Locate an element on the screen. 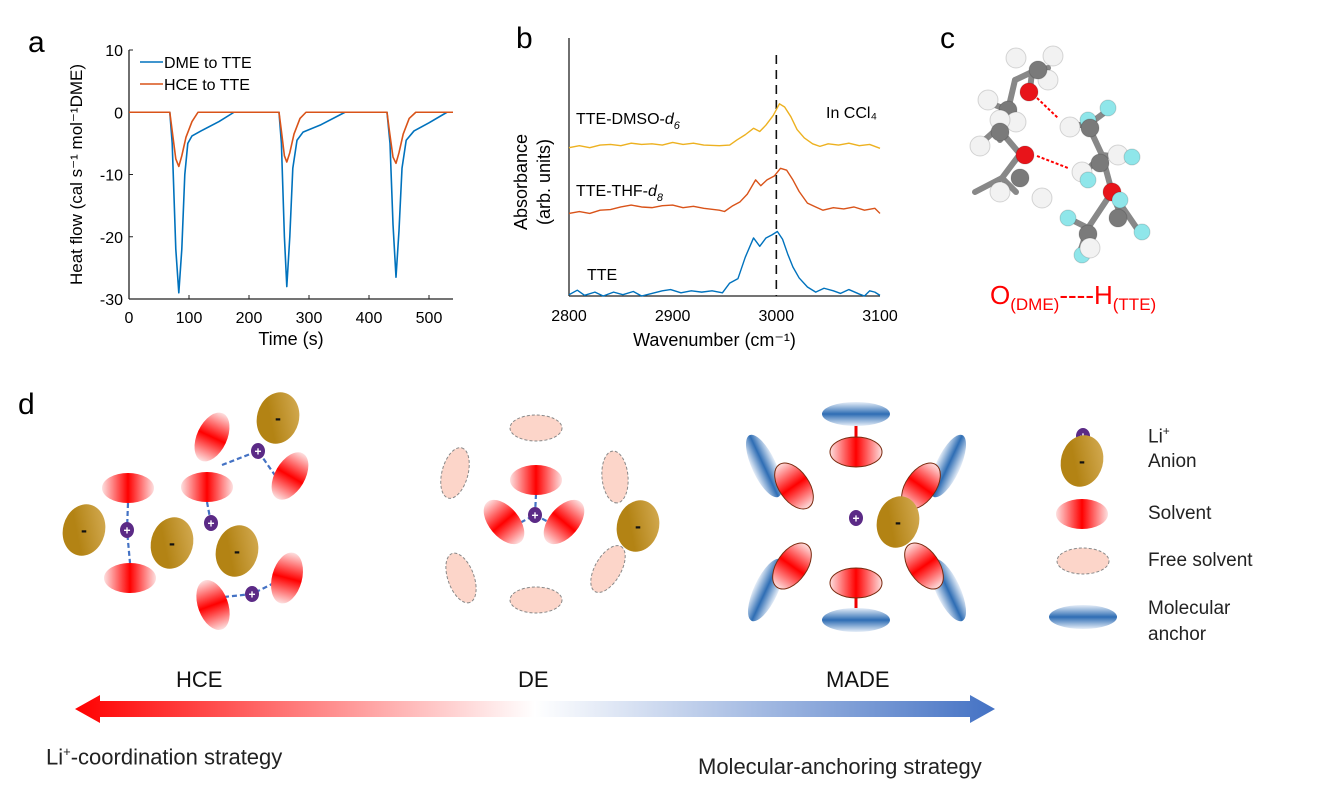 This screenshot has width=1320, height=804. x-tick-label: 300 is located at coordinates (309, 318).